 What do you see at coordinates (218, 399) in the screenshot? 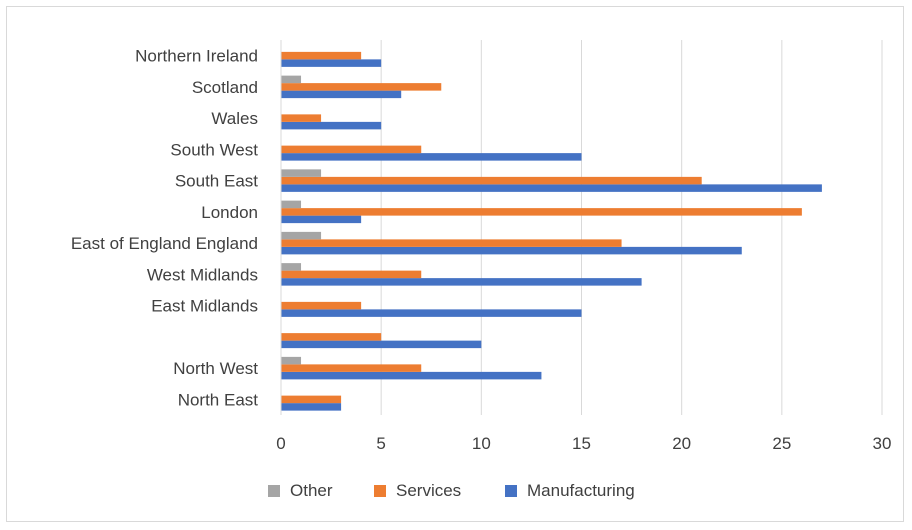
I see `category-label: North East` at bounding box center [218, 399].